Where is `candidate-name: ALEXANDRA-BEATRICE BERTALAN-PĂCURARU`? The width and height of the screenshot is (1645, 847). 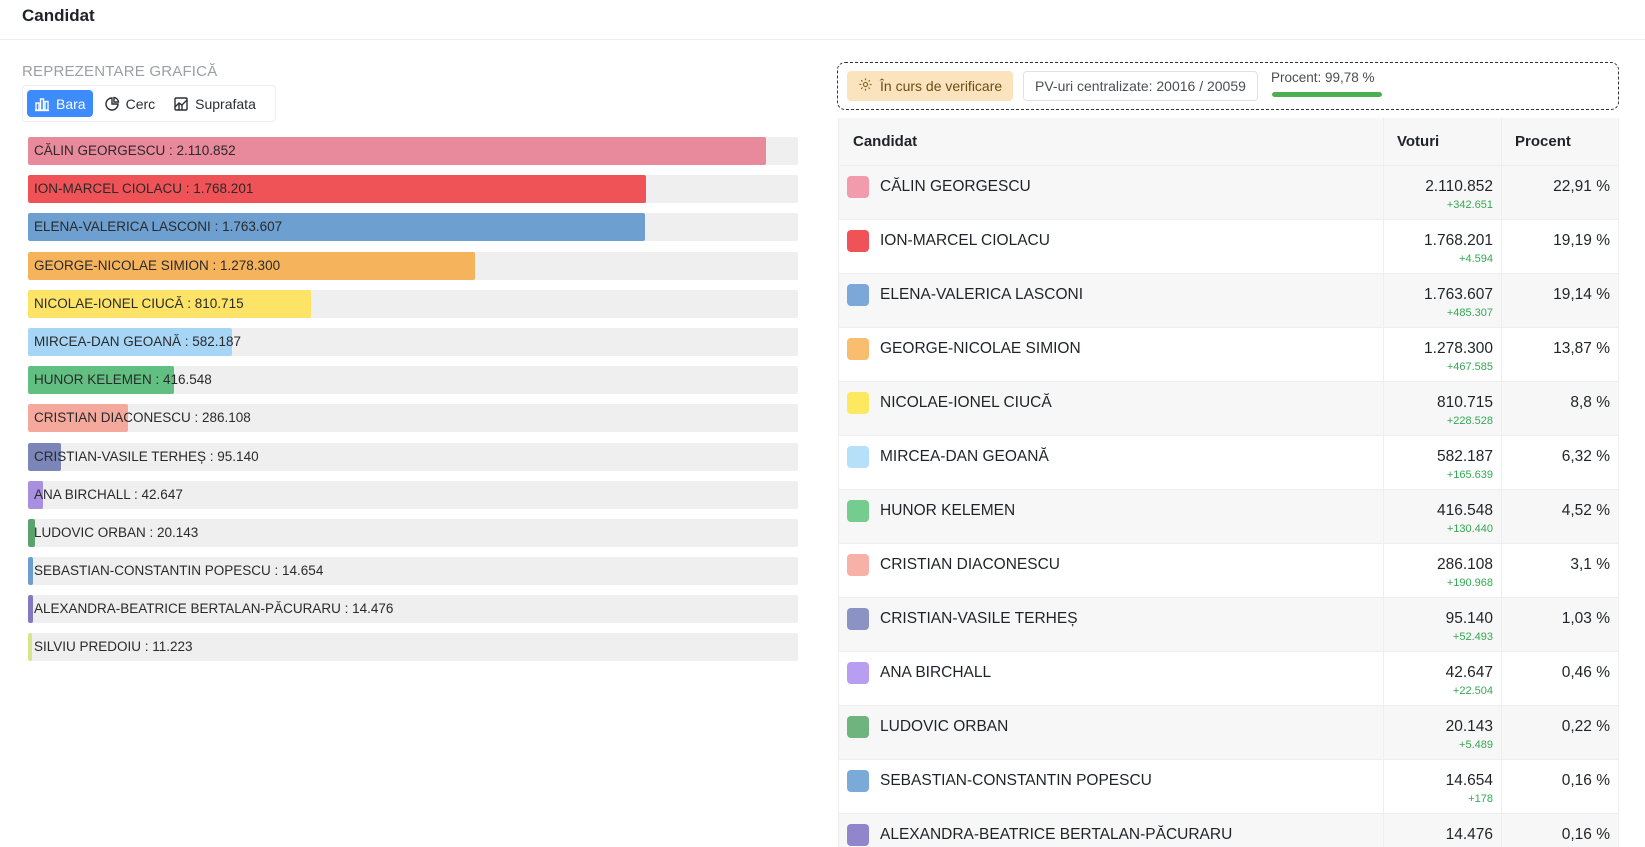 candidate-name: ALEXANDRA-BEATRICE BERTALAN-PĂCURARU is located at coordinates (1056, 834).